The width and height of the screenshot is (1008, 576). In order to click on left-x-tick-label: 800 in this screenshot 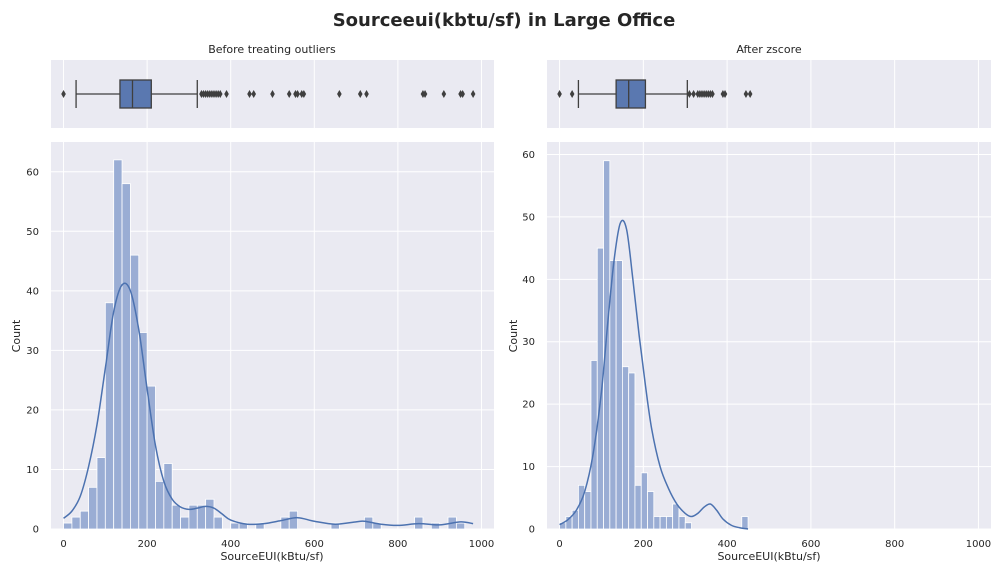, I will do `click(397, 544)`.